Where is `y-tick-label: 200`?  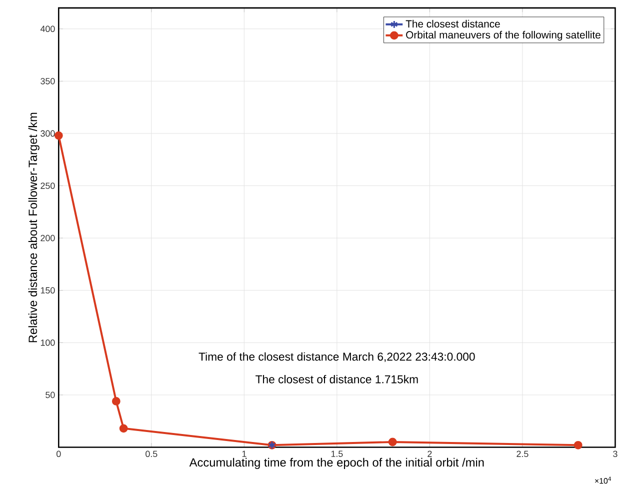 y-tick-label: 200 is located at coordinates (47, 238).